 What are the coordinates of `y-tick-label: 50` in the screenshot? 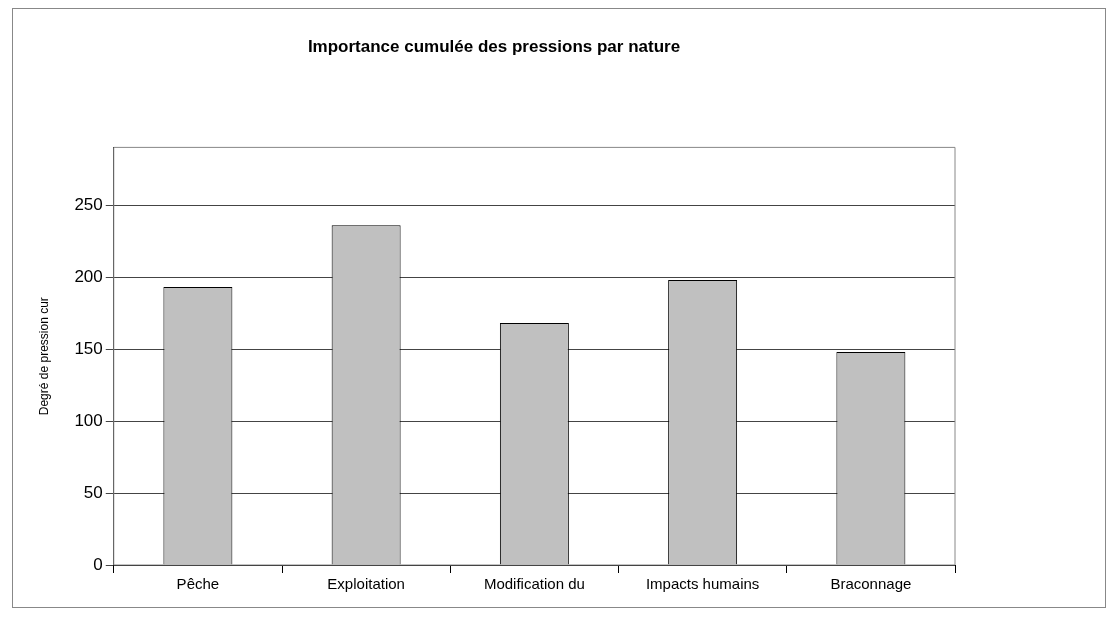 It's located at (93, 492).